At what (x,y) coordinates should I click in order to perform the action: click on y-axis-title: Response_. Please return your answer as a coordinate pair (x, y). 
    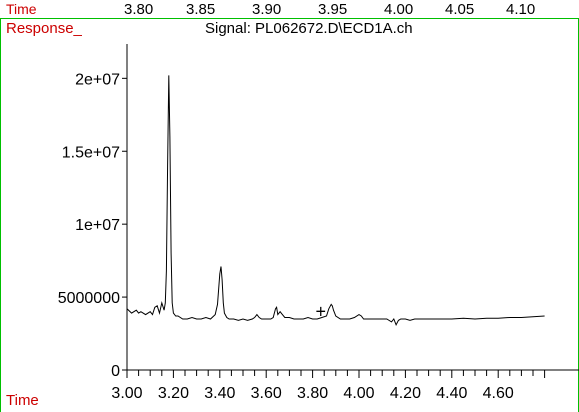
    Looking at the image, I should click on (44, 28).